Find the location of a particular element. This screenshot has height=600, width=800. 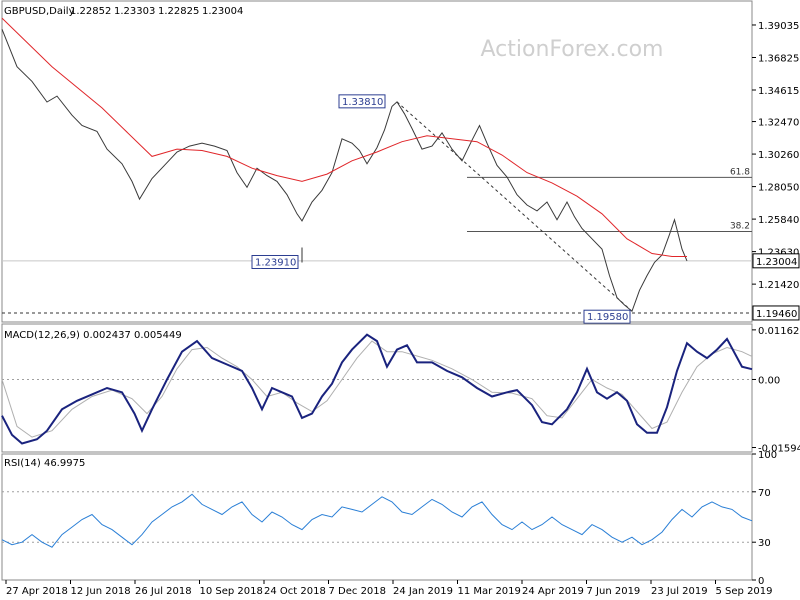

macd-y-tick-label: -0.015949 is located at coordinates (779, 449).